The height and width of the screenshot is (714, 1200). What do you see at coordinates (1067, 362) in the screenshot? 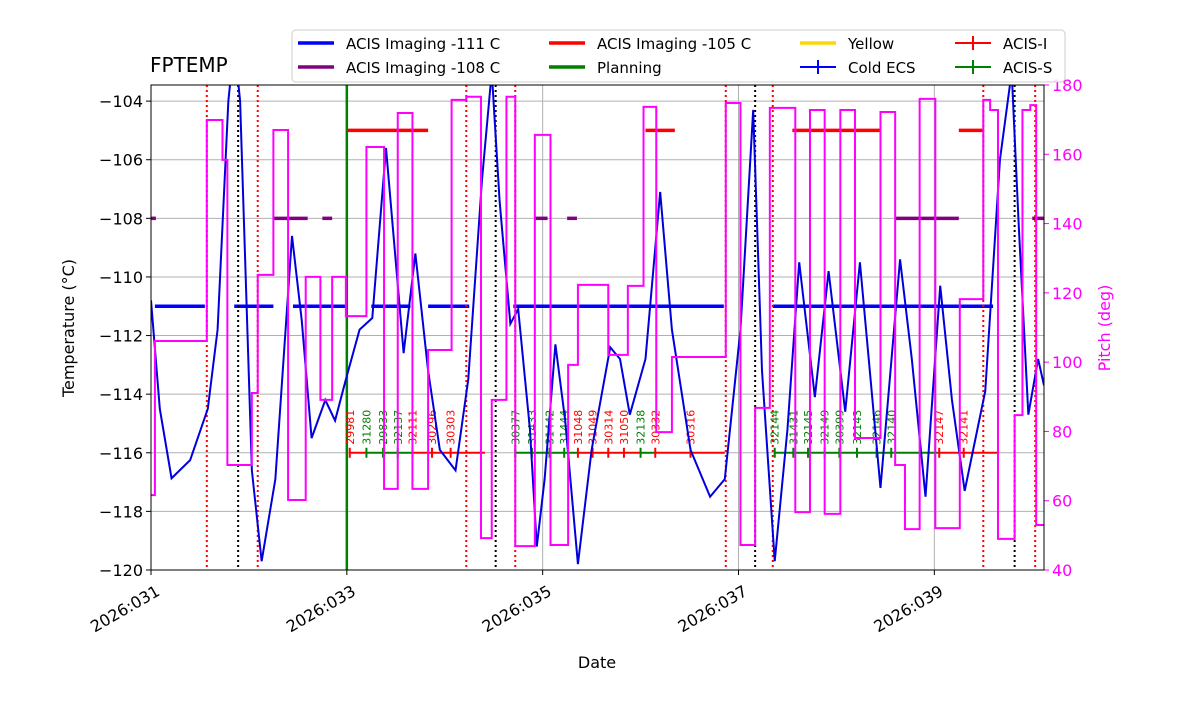
I see `y2-tick-label: 100` at bounding box center [1067, 362].